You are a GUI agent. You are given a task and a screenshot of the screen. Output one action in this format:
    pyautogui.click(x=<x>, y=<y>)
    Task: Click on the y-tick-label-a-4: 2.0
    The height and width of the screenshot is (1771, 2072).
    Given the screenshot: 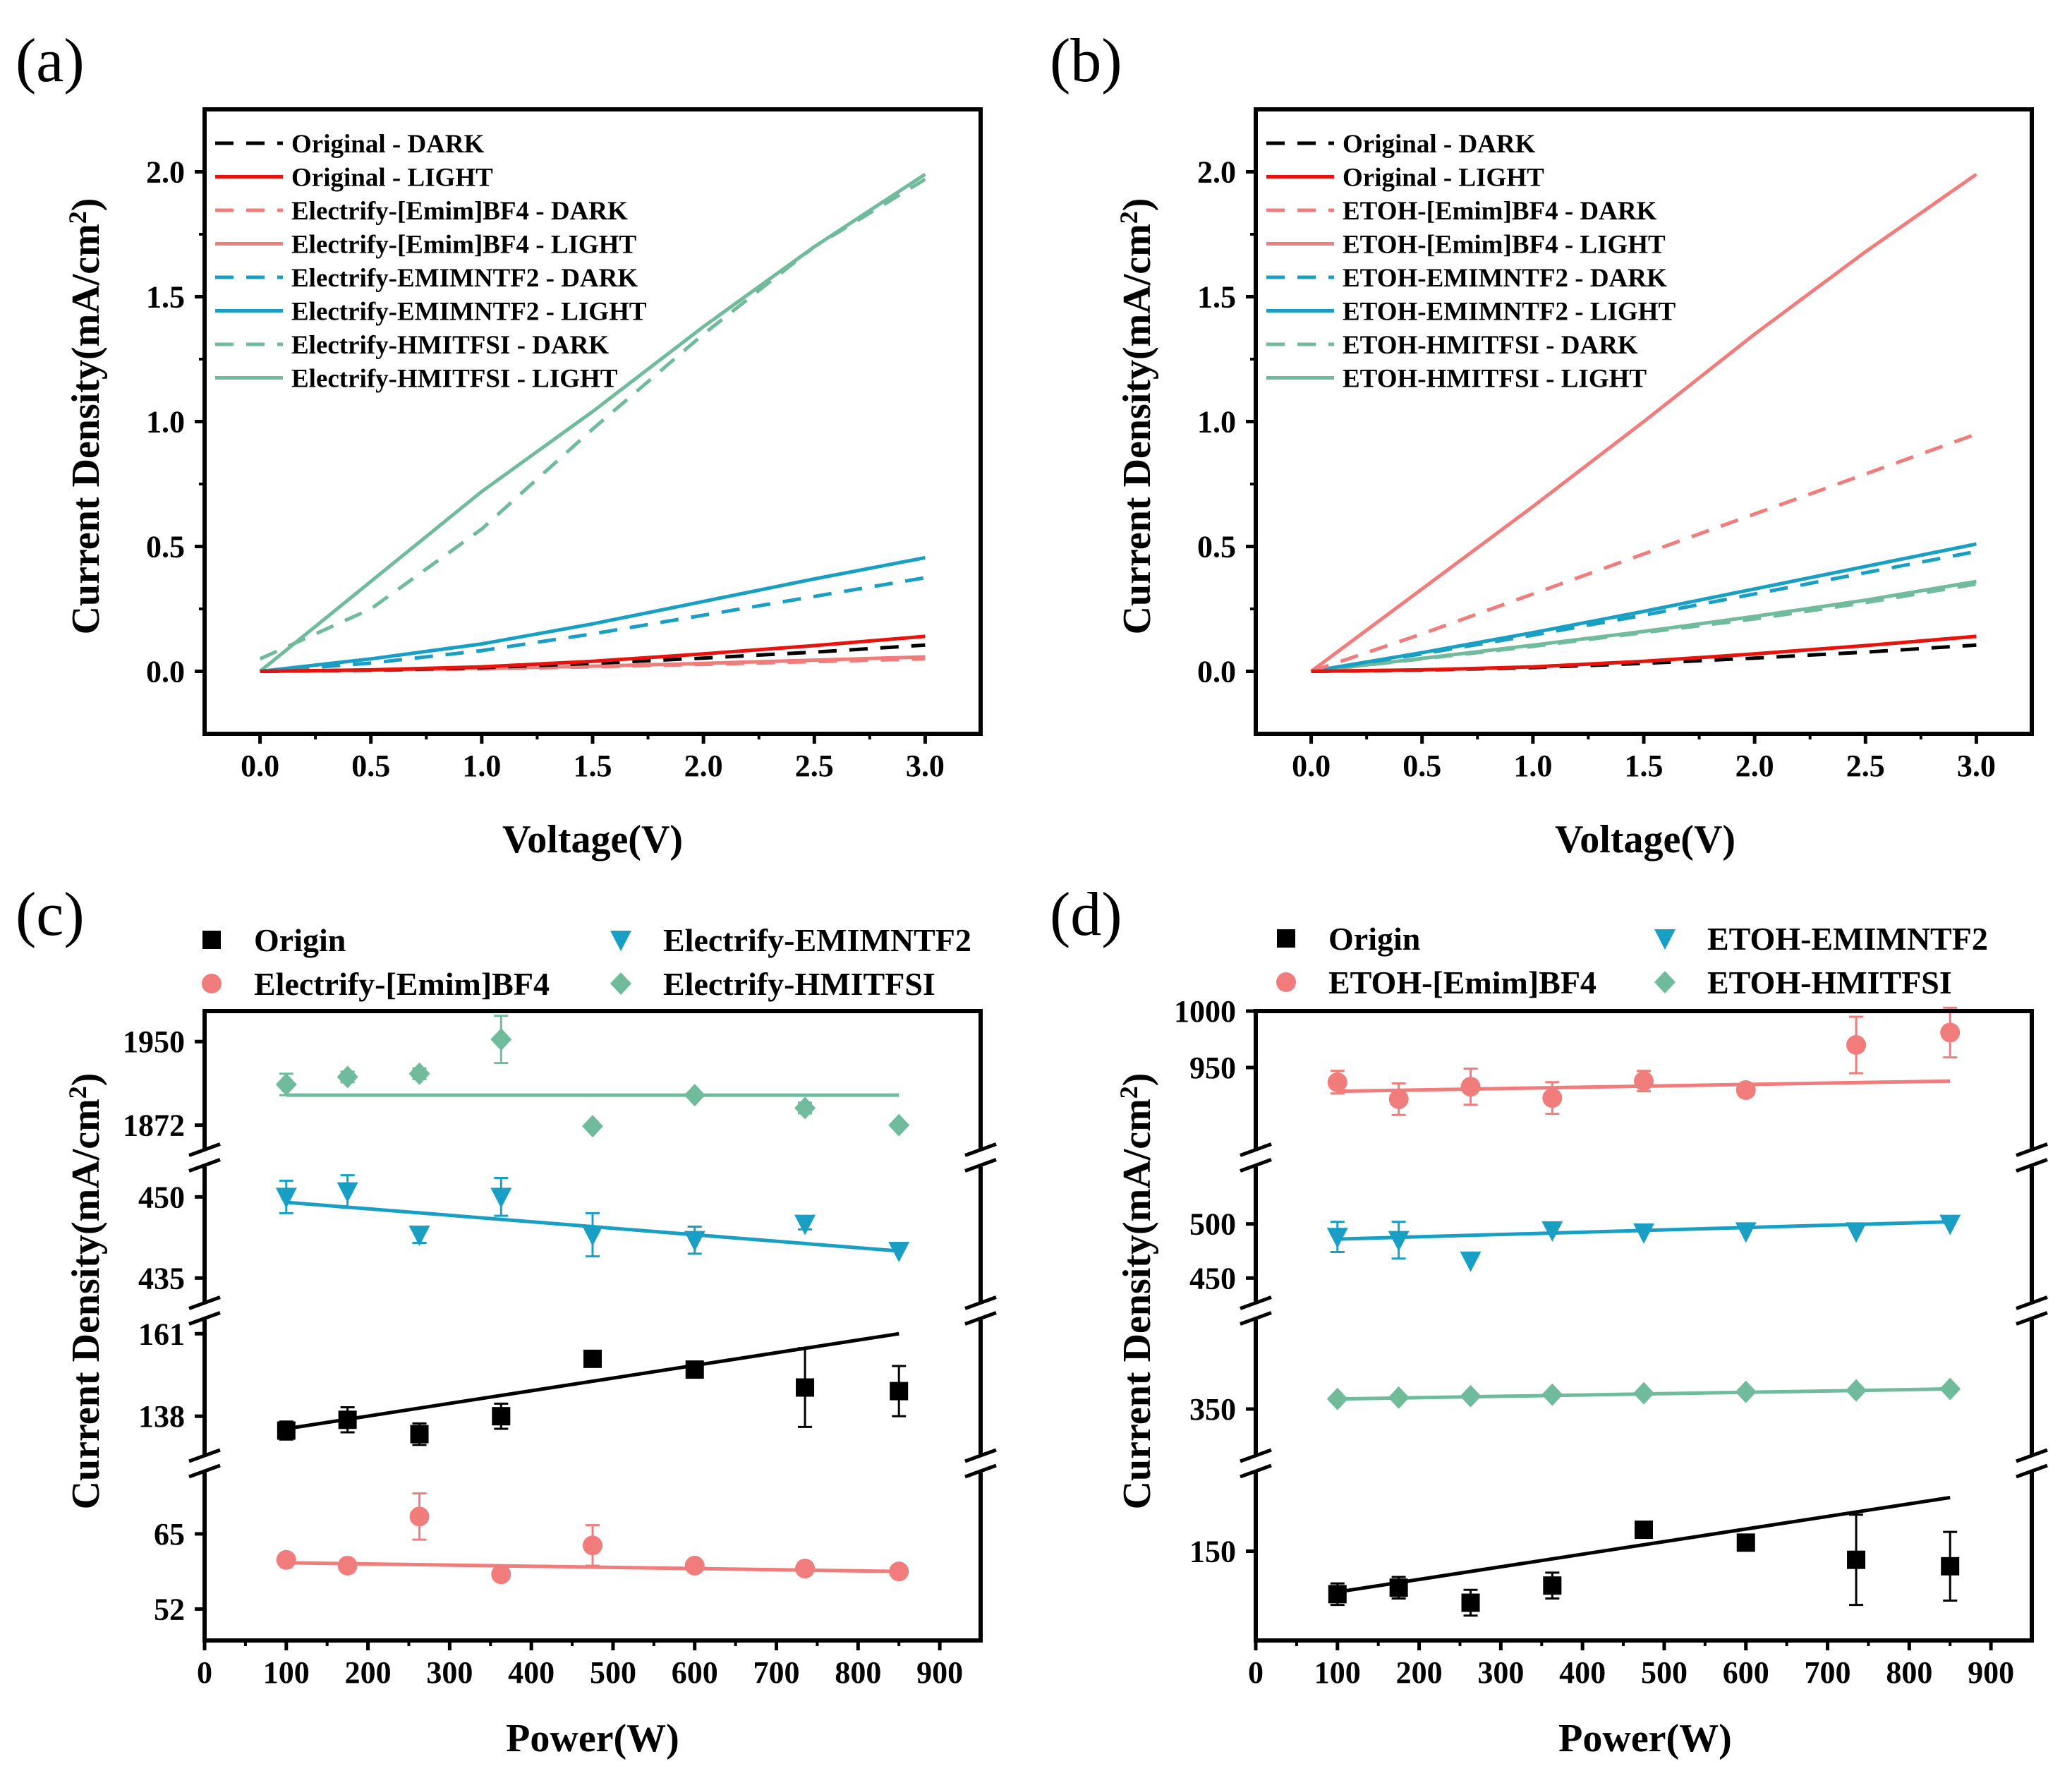 What is the action you would take?
    pyautogui.click(x=165, y=172)
    